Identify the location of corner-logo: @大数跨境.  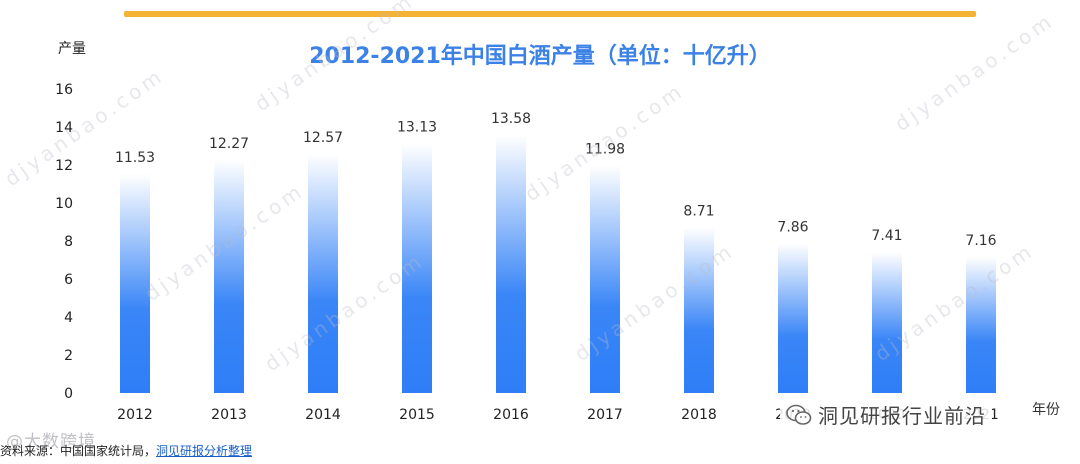
(51, 442).